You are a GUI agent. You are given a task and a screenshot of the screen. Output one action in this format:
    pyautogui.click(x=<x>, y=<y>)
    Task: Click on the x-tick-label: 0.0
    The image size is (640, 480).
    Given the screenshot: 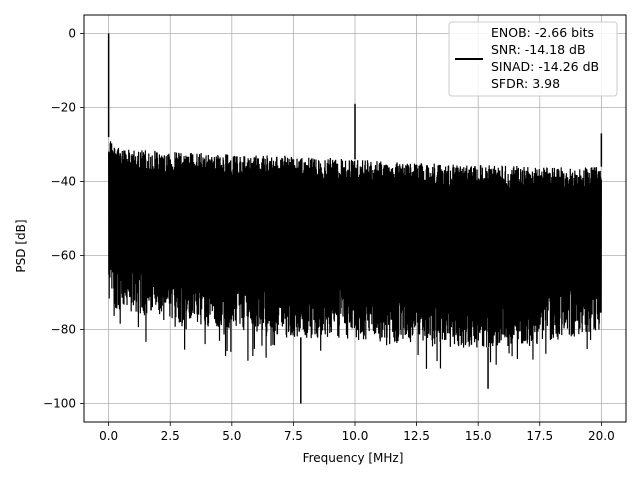 What is the action you would take?
    pyautogui.click(x=108, y=436)
    